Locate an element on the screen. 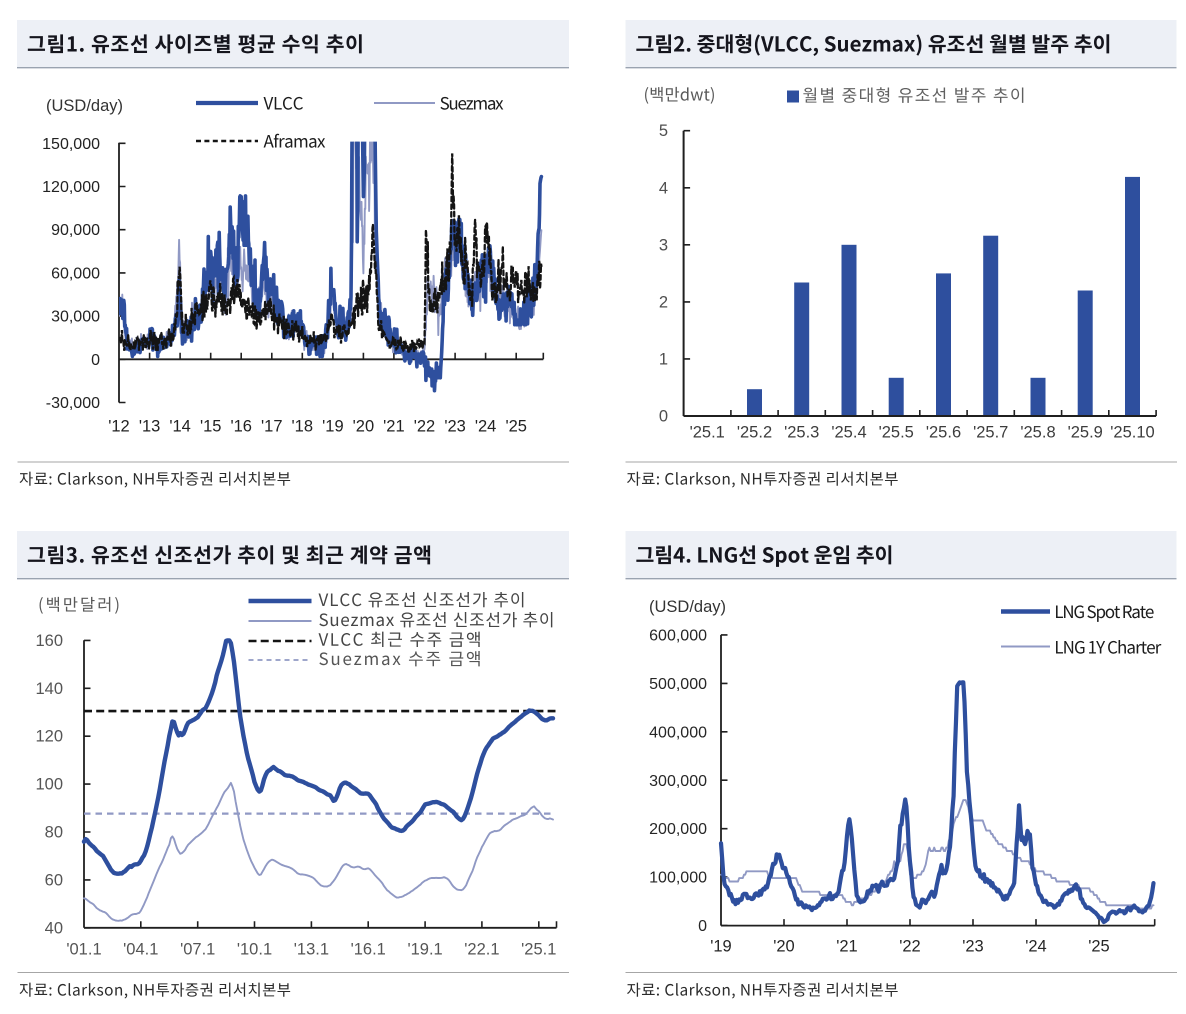 This screenshot has height=1014, width=1186. svg-text: 160 is located at coordinates (49, 641).